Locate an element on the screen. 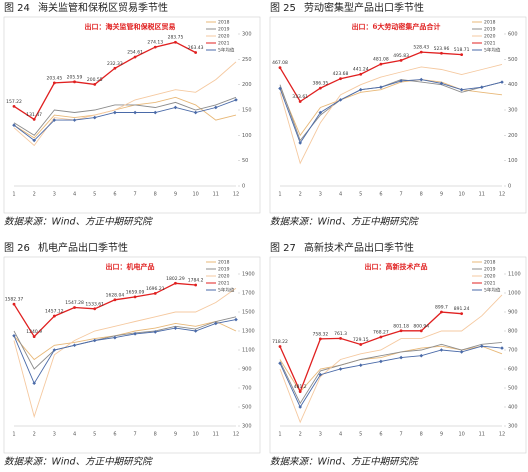 This screenshot has width=528, height=472. y-tick-label: 900 is located at coordinates (247, 370).